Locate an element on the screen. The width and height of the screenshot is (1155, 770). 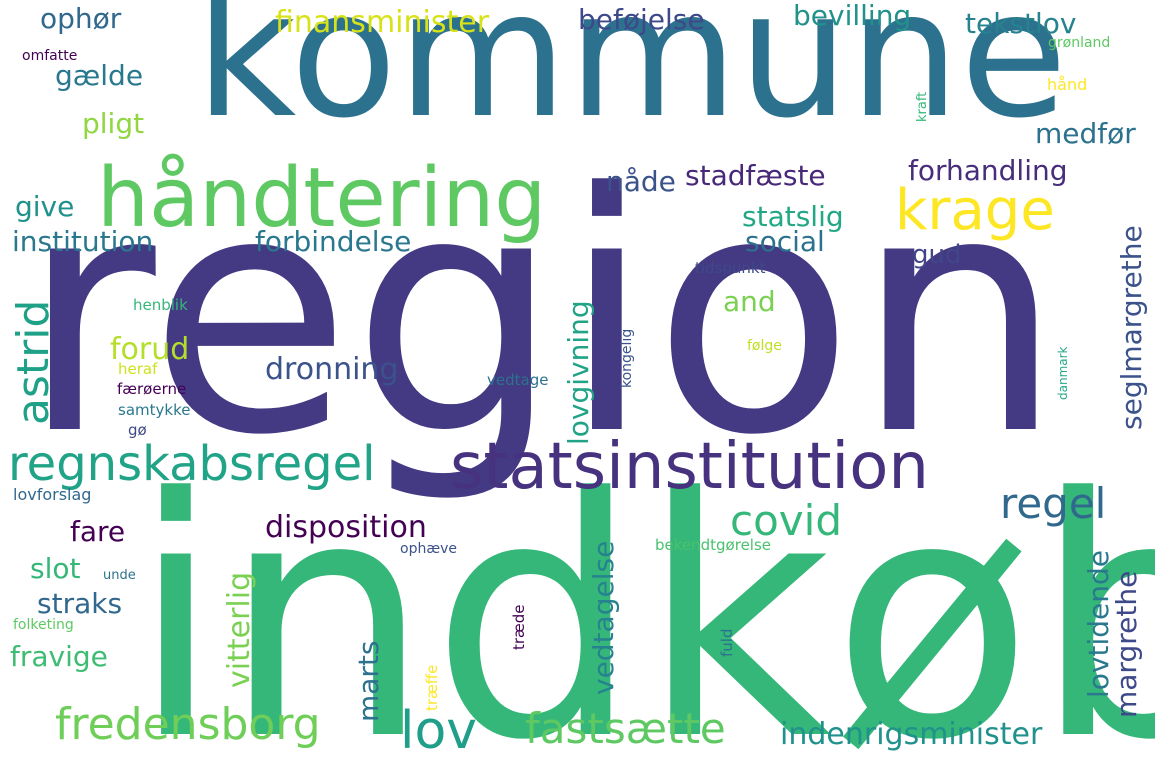
word-gaelde: gælde is located at coordinates (99, 75).